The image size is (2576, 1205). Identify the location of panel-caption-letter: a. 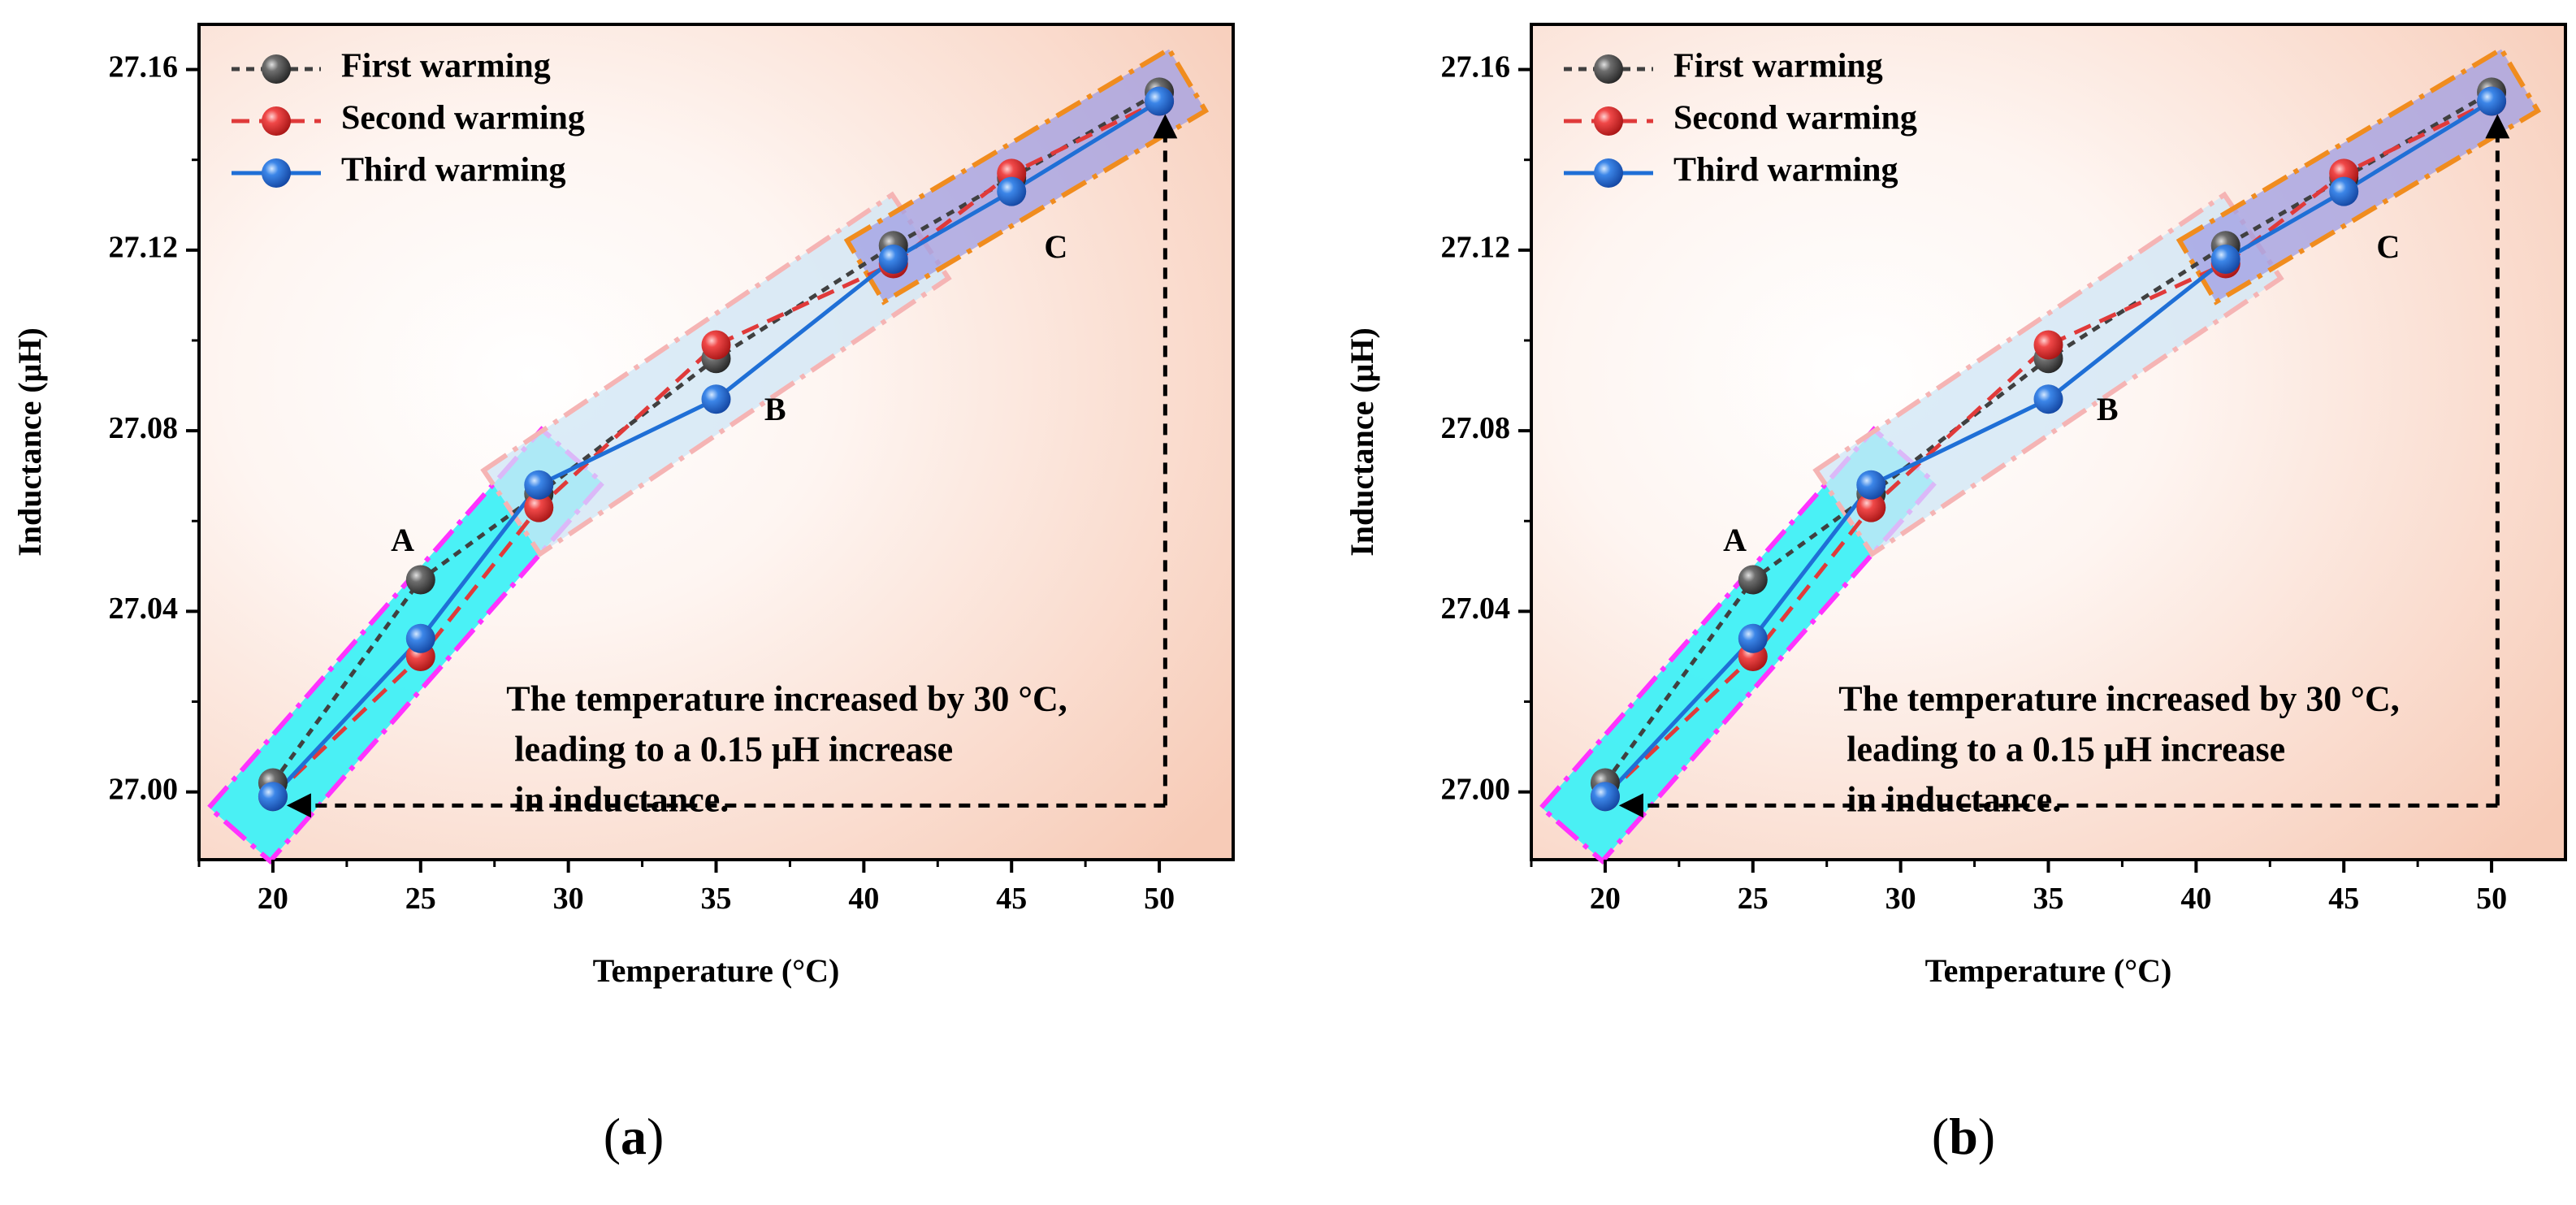
(634, 1136).